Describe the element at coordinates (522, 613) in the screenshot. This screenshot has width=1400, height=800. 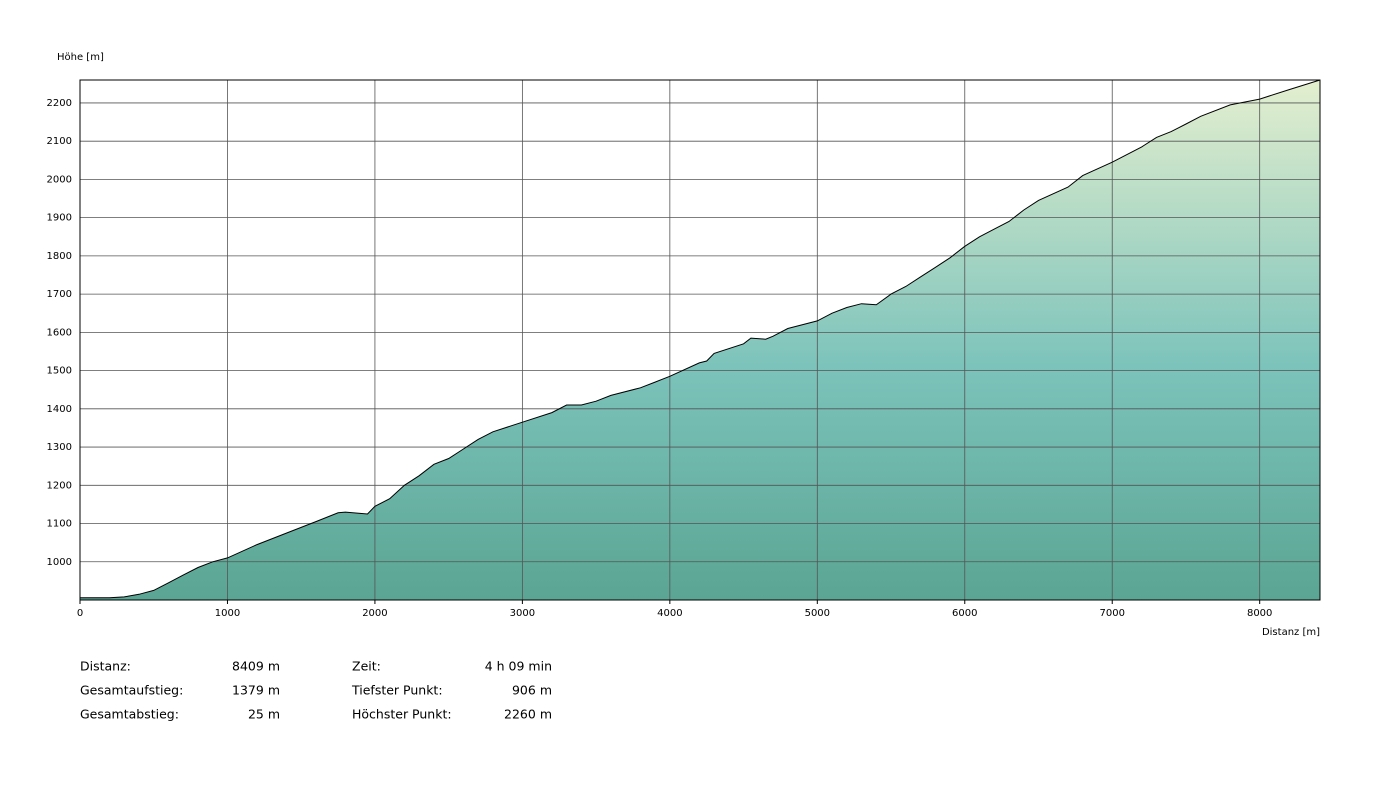
I see `x-tick-label: 3000` at that location.